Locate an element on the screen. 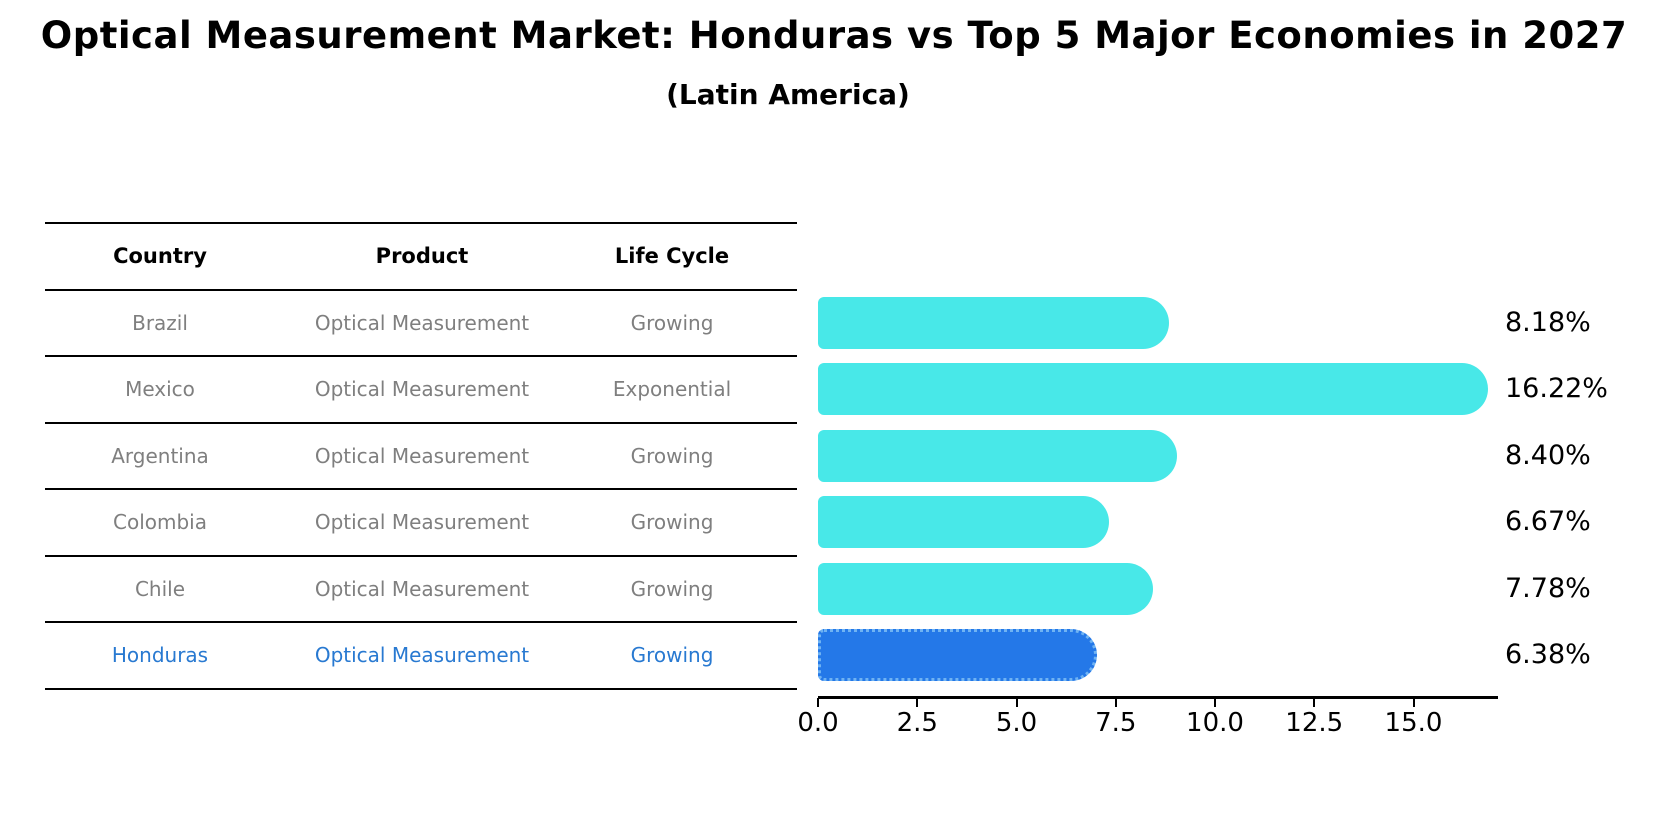 This screenshot has width=1668, height=823. table-cell-country-mexico: Mexico is located at coordinates (160, 389).